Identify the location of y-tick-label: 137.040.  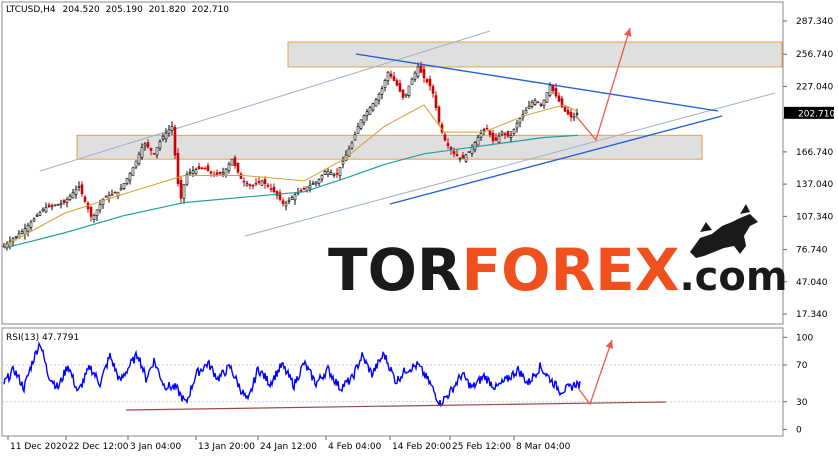
(814, 185).